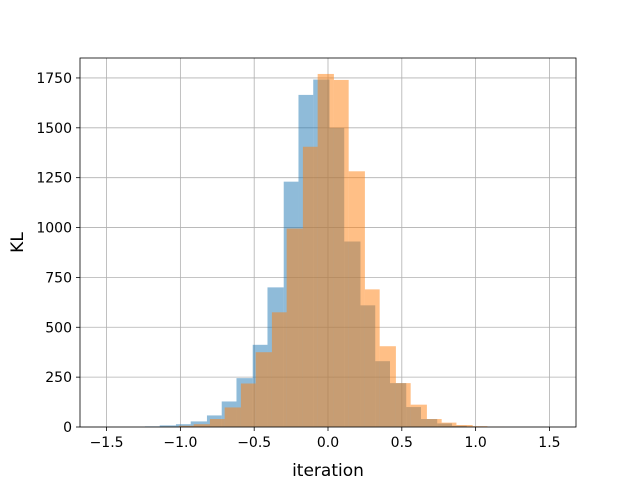 The height and width of the screenshot is (480, 640). I want to click on x-axis-label: iteration, so click(328, 470).